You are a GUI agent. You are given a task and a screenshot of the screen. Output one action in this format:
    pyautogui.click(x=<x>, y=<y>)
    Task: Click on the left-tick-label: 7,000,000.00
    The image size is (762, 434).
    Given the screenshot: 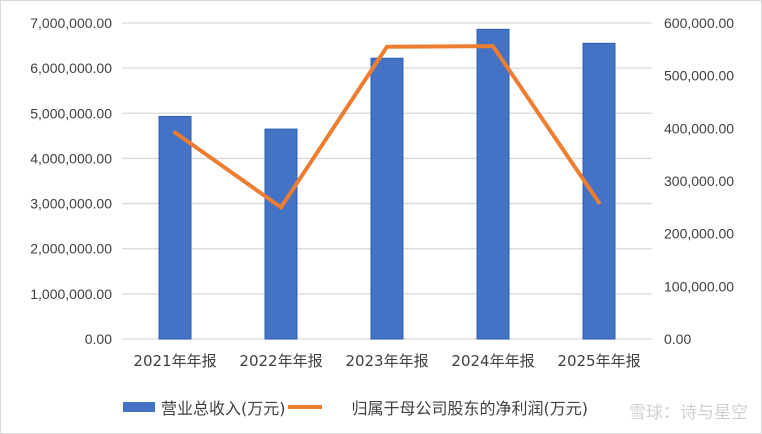 What is the action you would take?
    pyautogui.click(x=71, y=23)
    